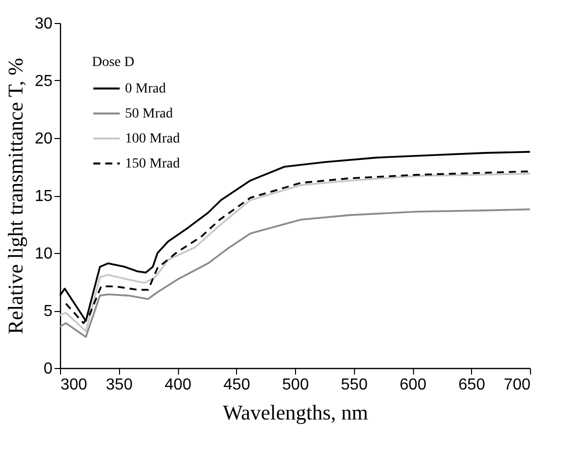  Describe the element at coordinates (517, 385) in the screenshot. I see `x-tick-label: 700` at that location.